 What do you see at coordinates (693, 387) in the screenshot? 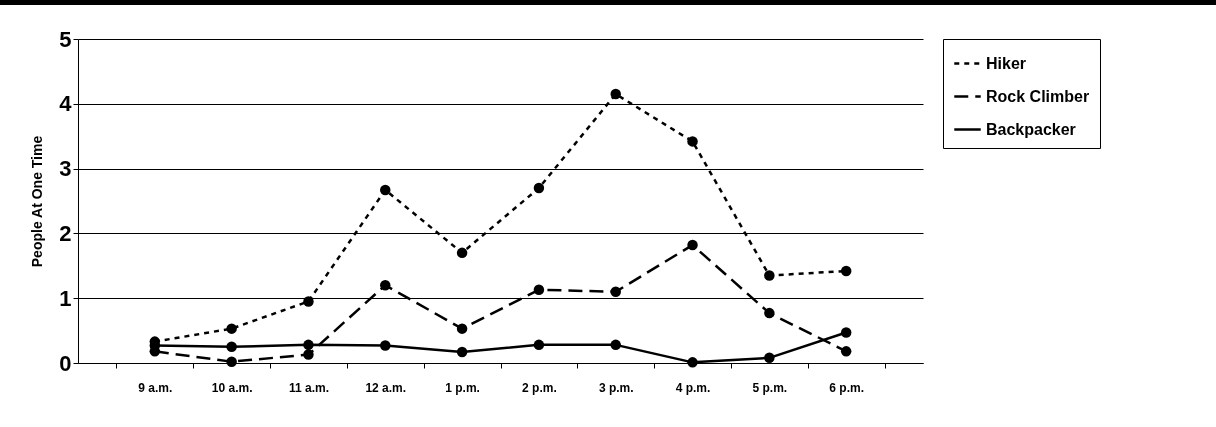
I see `x-tick-label: 4 p.m.` at bounding box center [693, 387].